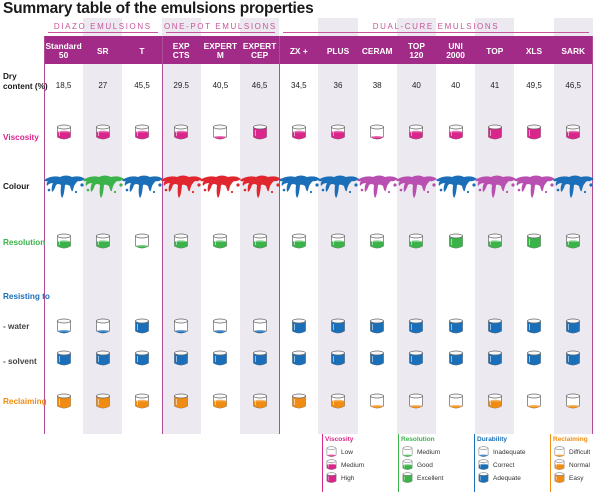 The width and height of the screenshot is (594, 493). Describe the element at coordinates (25, 401) in the screenshot. I see `row-label-reclaiming: Reclaiming` at that location.